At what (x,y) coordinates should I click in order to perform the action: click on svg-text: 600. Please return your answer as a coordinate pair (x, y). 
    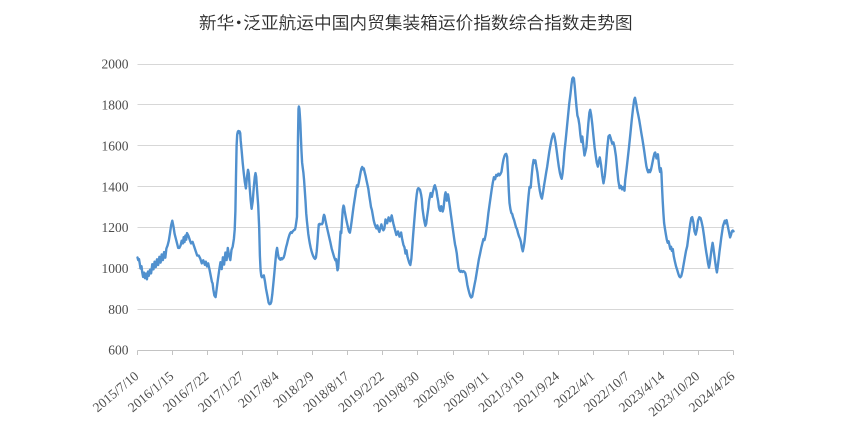
    Looking at the image, I should click on (118, 350).